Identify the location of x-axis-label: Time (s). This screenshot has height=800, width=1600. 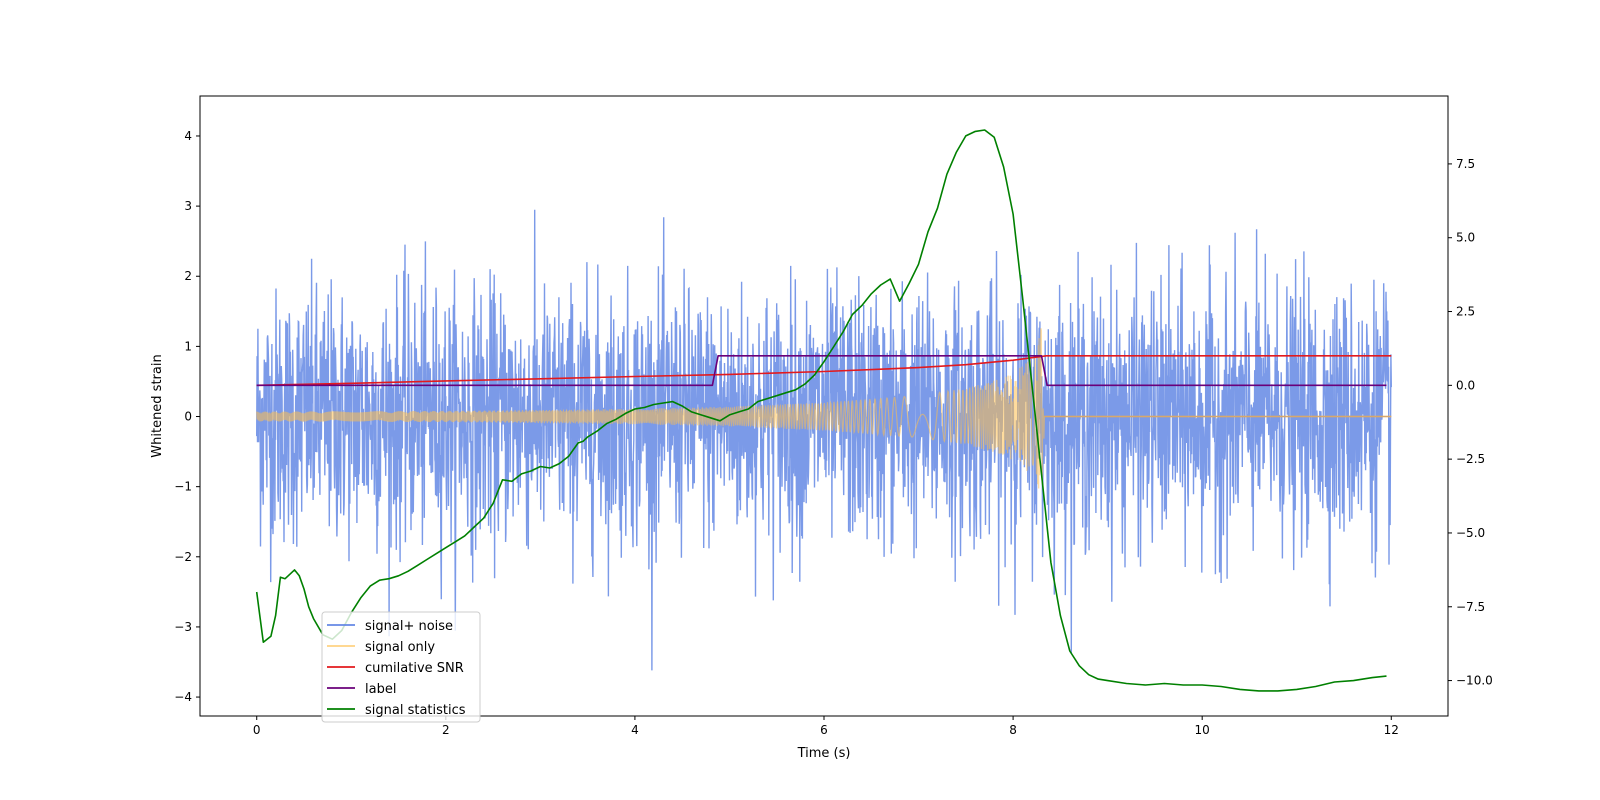
(824, 753).